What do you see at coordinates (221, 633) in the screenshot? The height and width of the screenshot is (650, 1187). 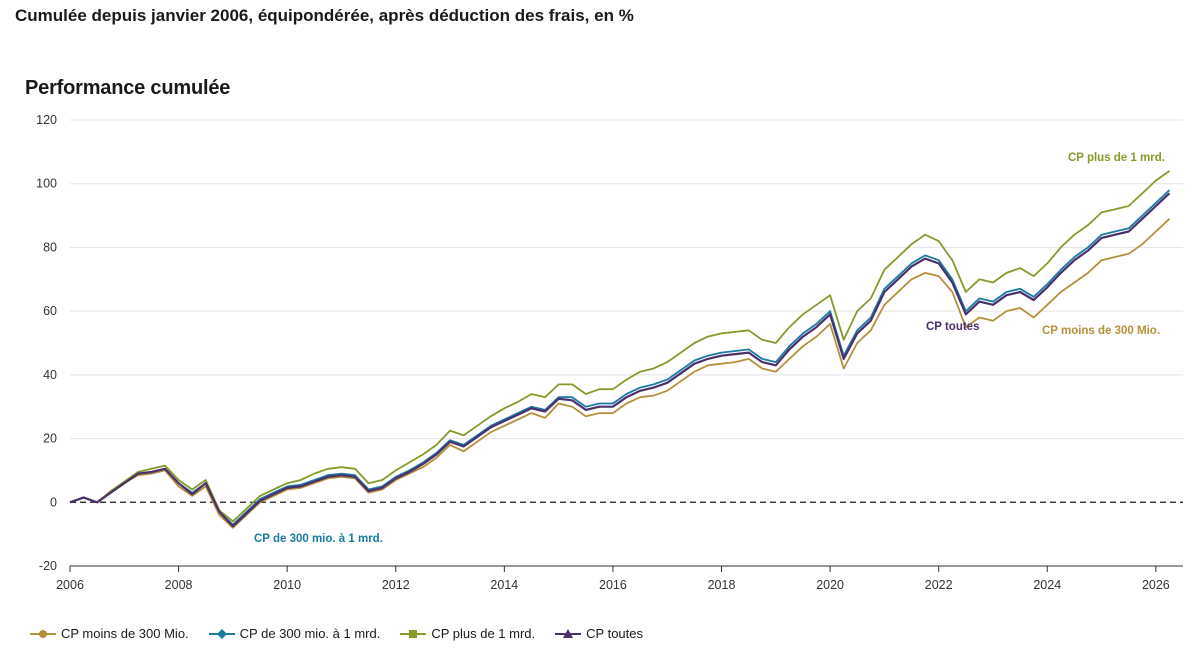 I see `legend-diamond-marker-icon` at bounding box center [221, 633].